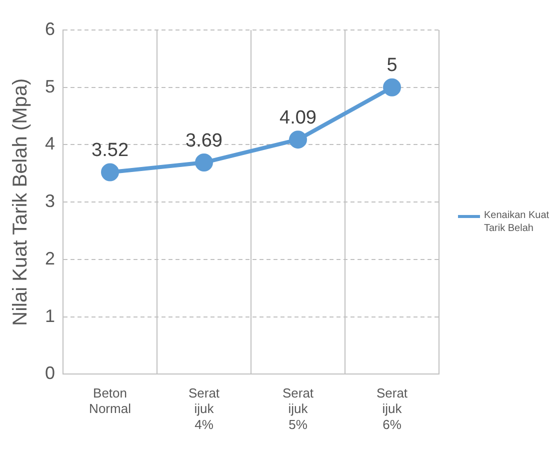 The image size is (560, 450). What do you see at coordinates (298, 409) in the screenshot?
I see `x-tick-label: Serat ijuk 5%` at bounding box center [298, 409].